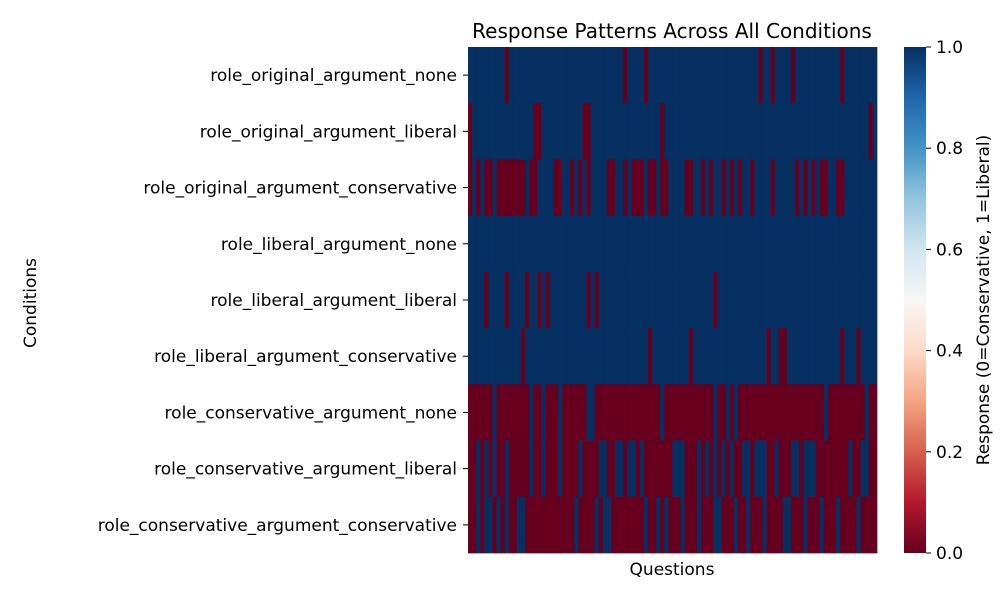 The width and height of the screenshot is (1000, 600). What do you see at coordinates (300, 189) in the screenshot?
I see `y-tick-label: role_original_argument_conservative` at bounding box center [300, 189].